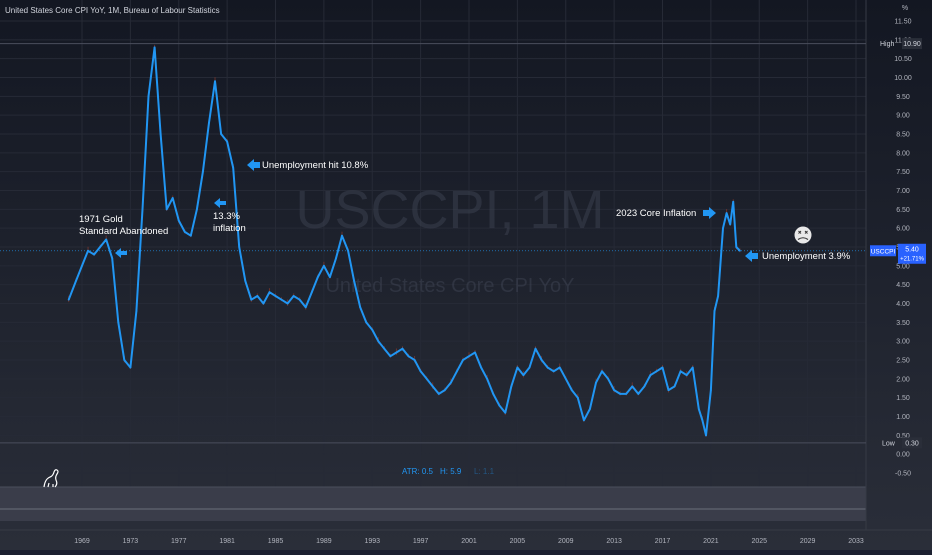 The width and height of the screenshot is (932, 555). Describe the element at coordinates (903, 153) in the screenshot. I see `y-tick-label: 8.00` at that location.